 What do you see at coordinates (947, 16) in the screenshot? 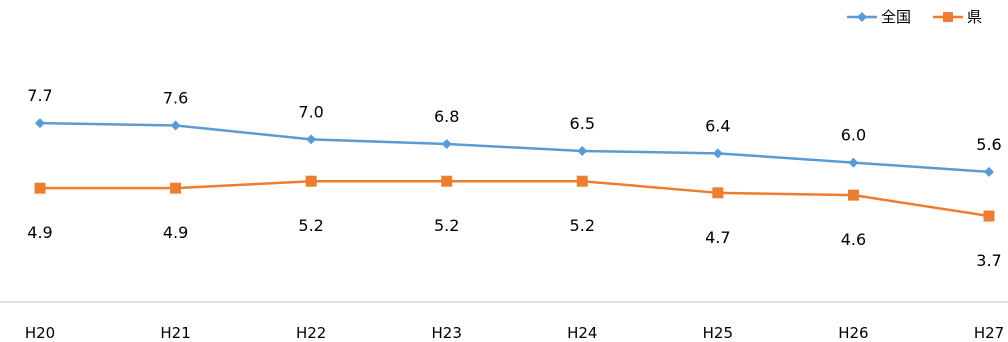
I see `legend-swatch-prefecture` at bounding box center [947, 16].